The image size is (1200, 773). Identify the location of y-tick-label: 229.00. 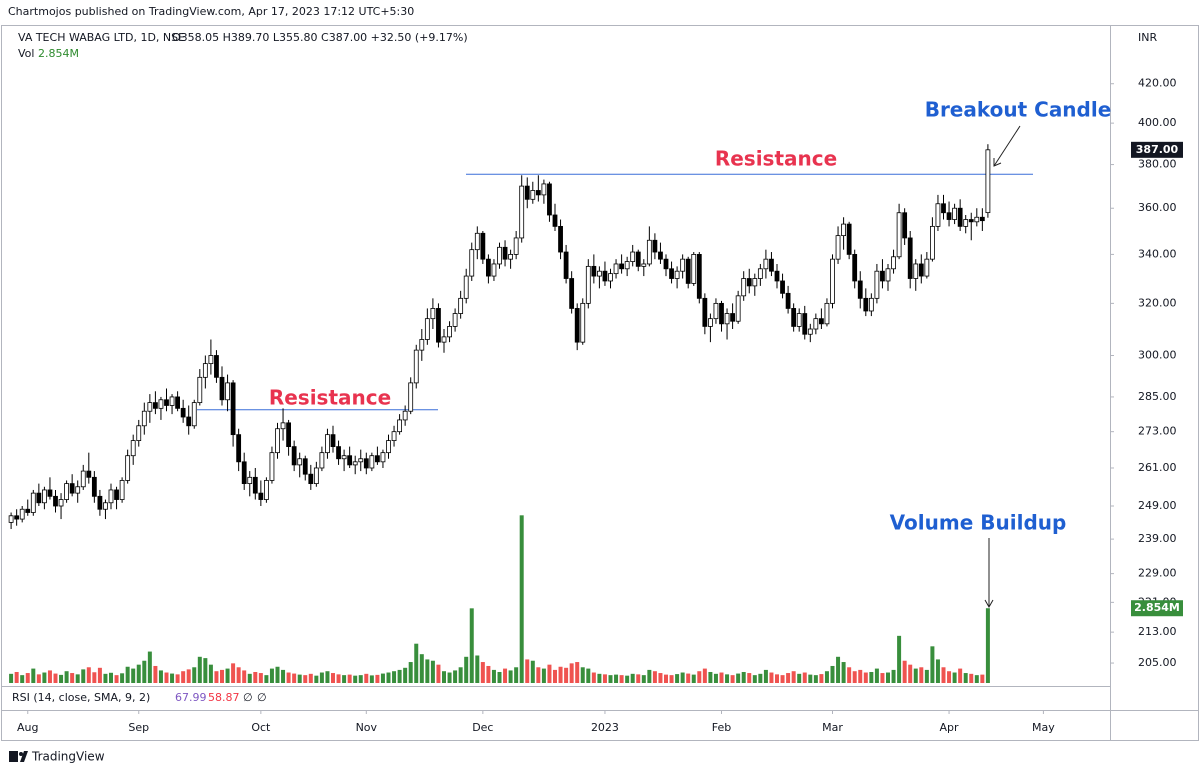
(1157, 573).